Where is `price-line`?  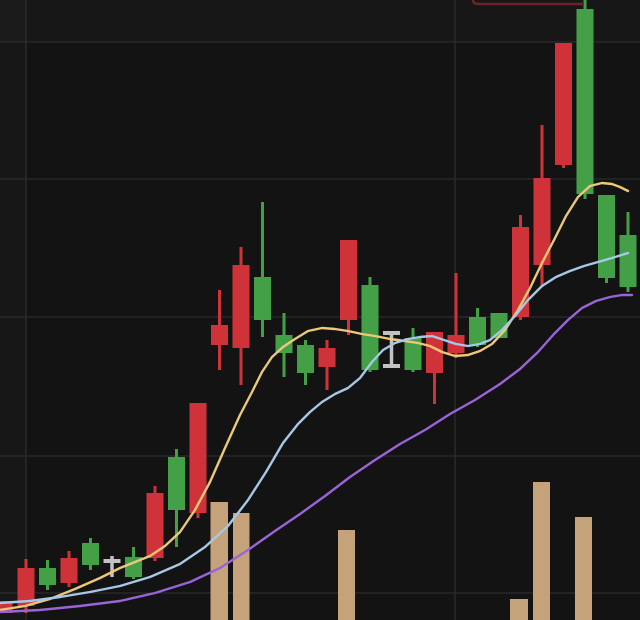
price-line is located at coordinates (527, 3).